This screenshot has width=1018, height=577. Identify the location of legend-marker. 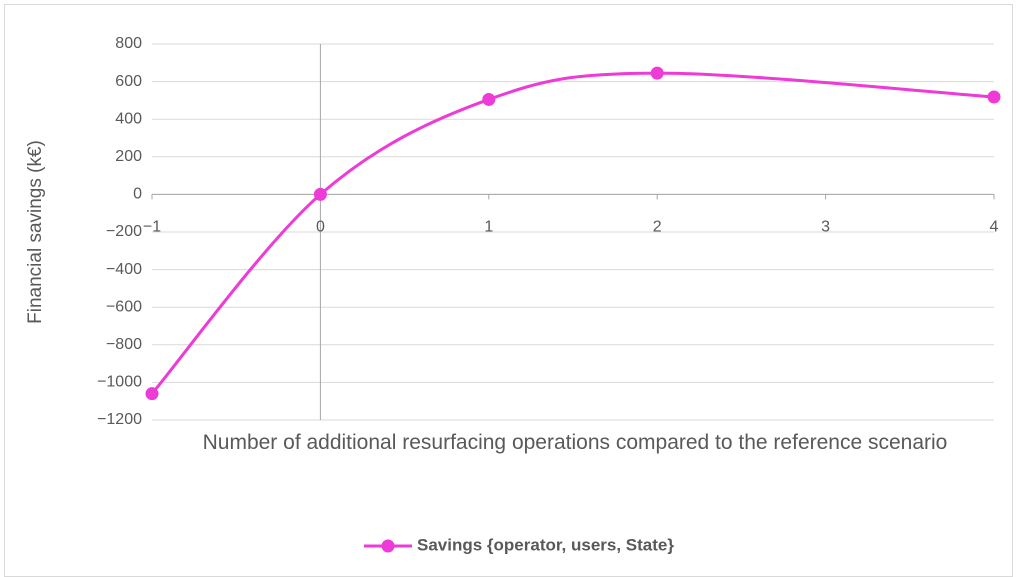
(388, 546).